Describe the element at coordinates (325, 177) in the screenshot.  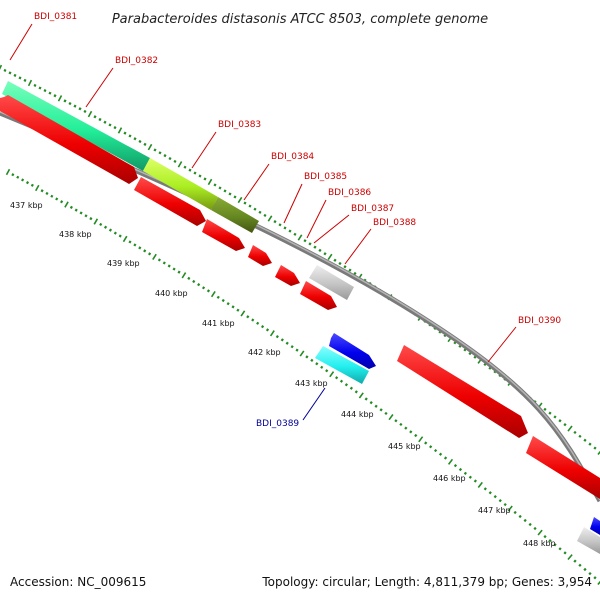
I see `gene-label: BDI_0385` at that location.